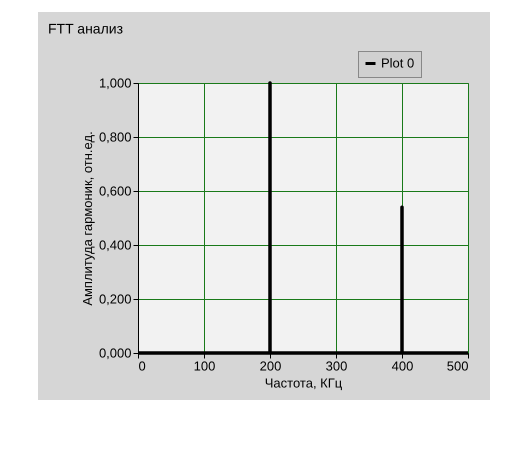  I want to click on y-axis-title: Амплитуда гармоник, отн.ед., so click(87, 218).